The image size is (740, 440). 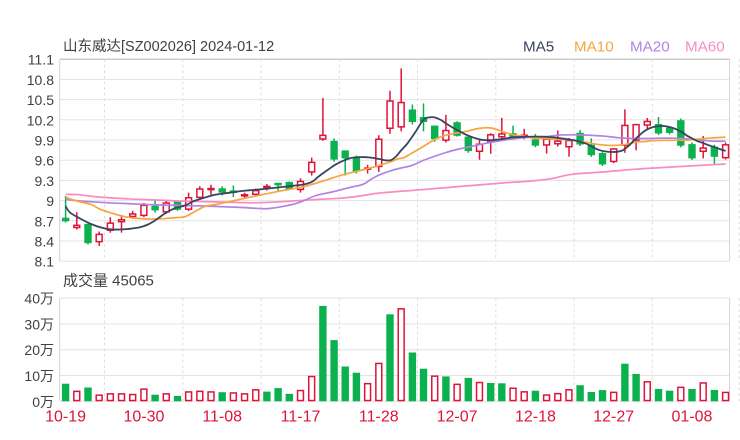 I want to click on svg-text: 8.1, so click(x=45, y=262).